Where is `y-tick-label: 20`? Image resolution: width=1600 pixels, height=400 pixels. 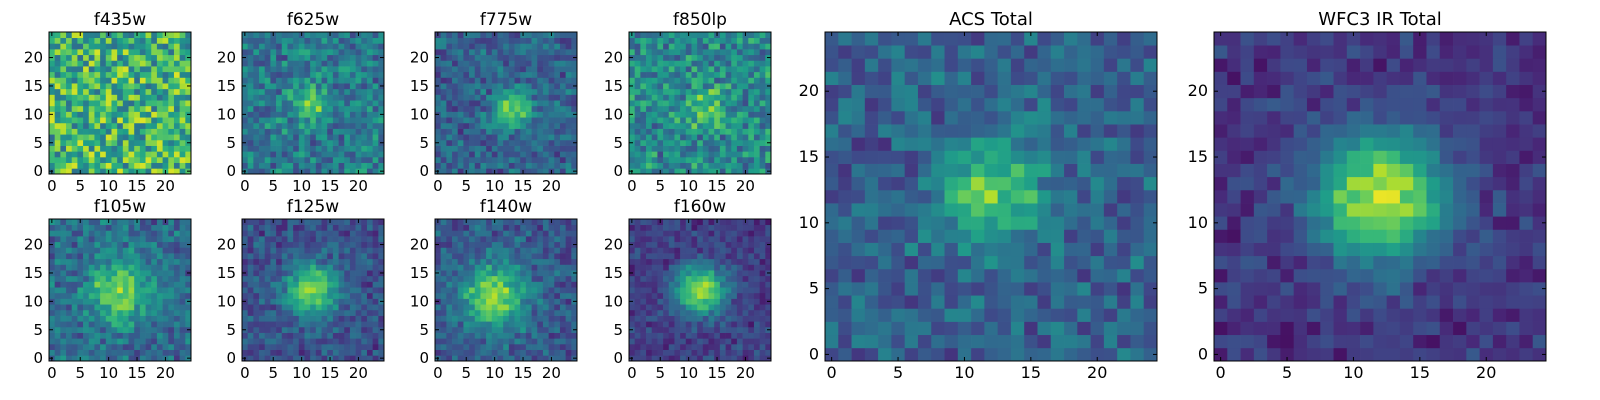 y-tick-label: 20 is located at coordinates (419, 245).